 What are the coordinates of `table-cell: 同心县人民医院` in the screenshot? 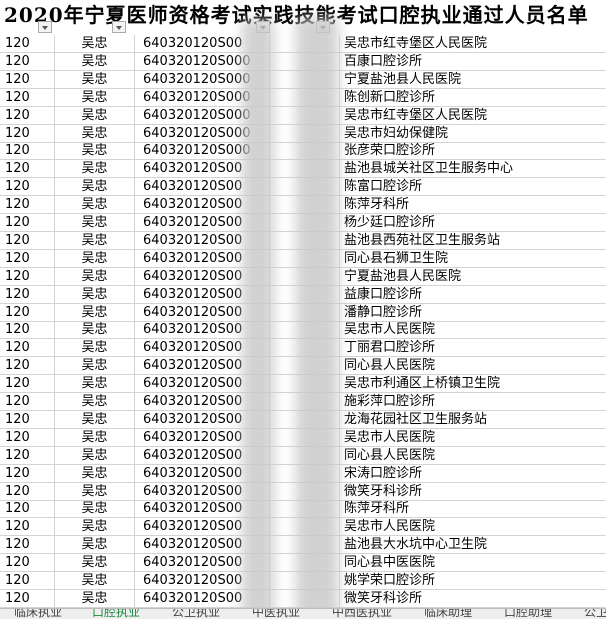 It's located at (390, 455).